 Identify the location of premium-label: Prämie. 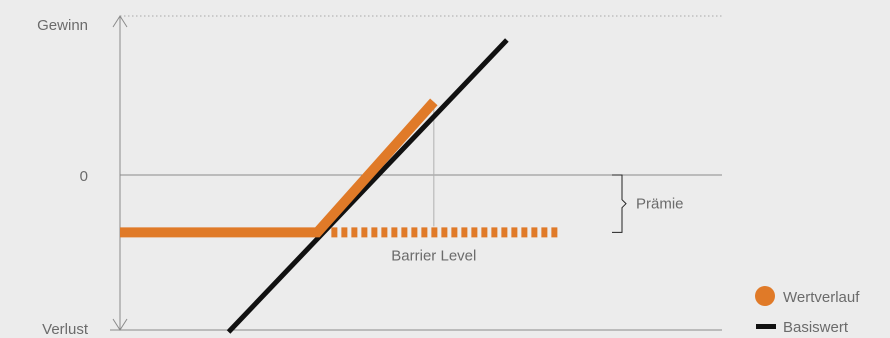
(660, 204).